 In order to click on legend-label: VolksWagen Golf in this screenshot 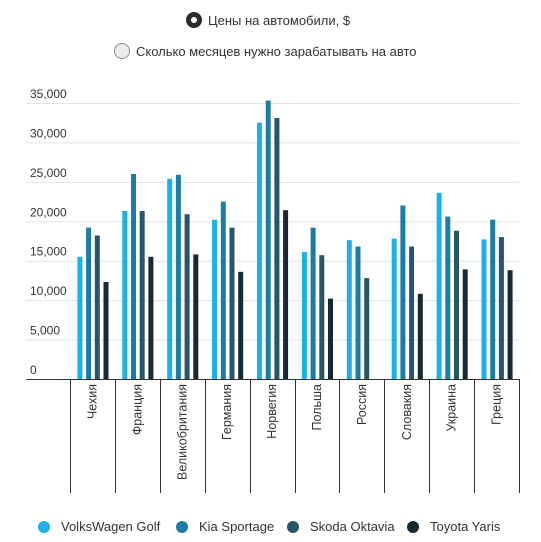, I will do `click(111, 526)`.